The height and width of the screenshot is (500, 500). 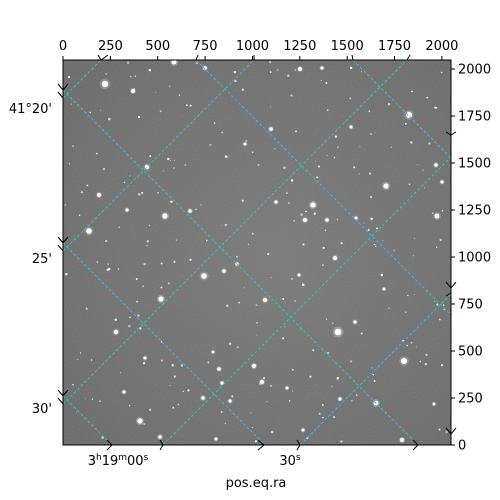 I want to click on dec-tick-label: 41°20', so click(x=30, y=109).